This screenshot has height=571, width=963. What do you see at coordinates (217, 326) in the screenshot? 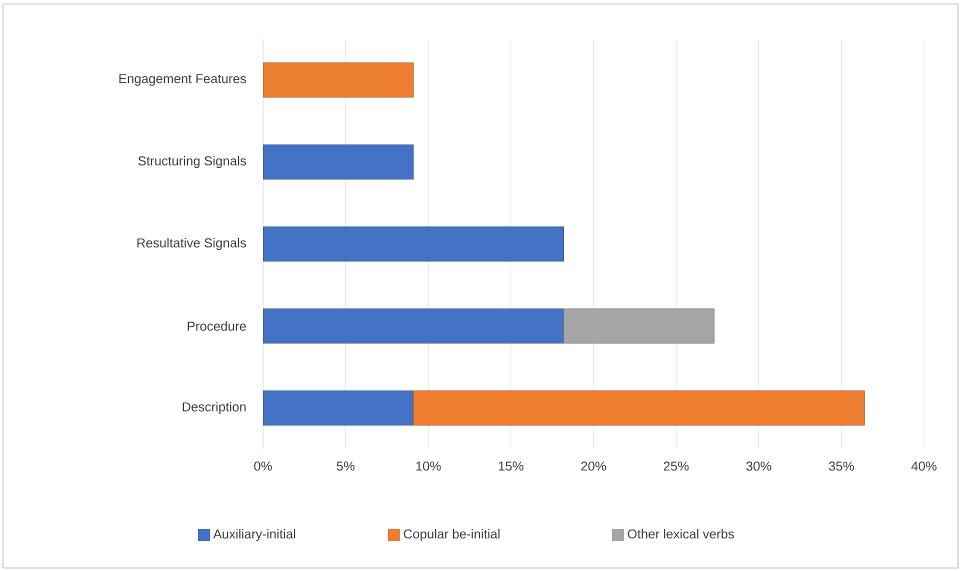
I see `y-tick-label: Procedure` at bounding box center [217, 326].